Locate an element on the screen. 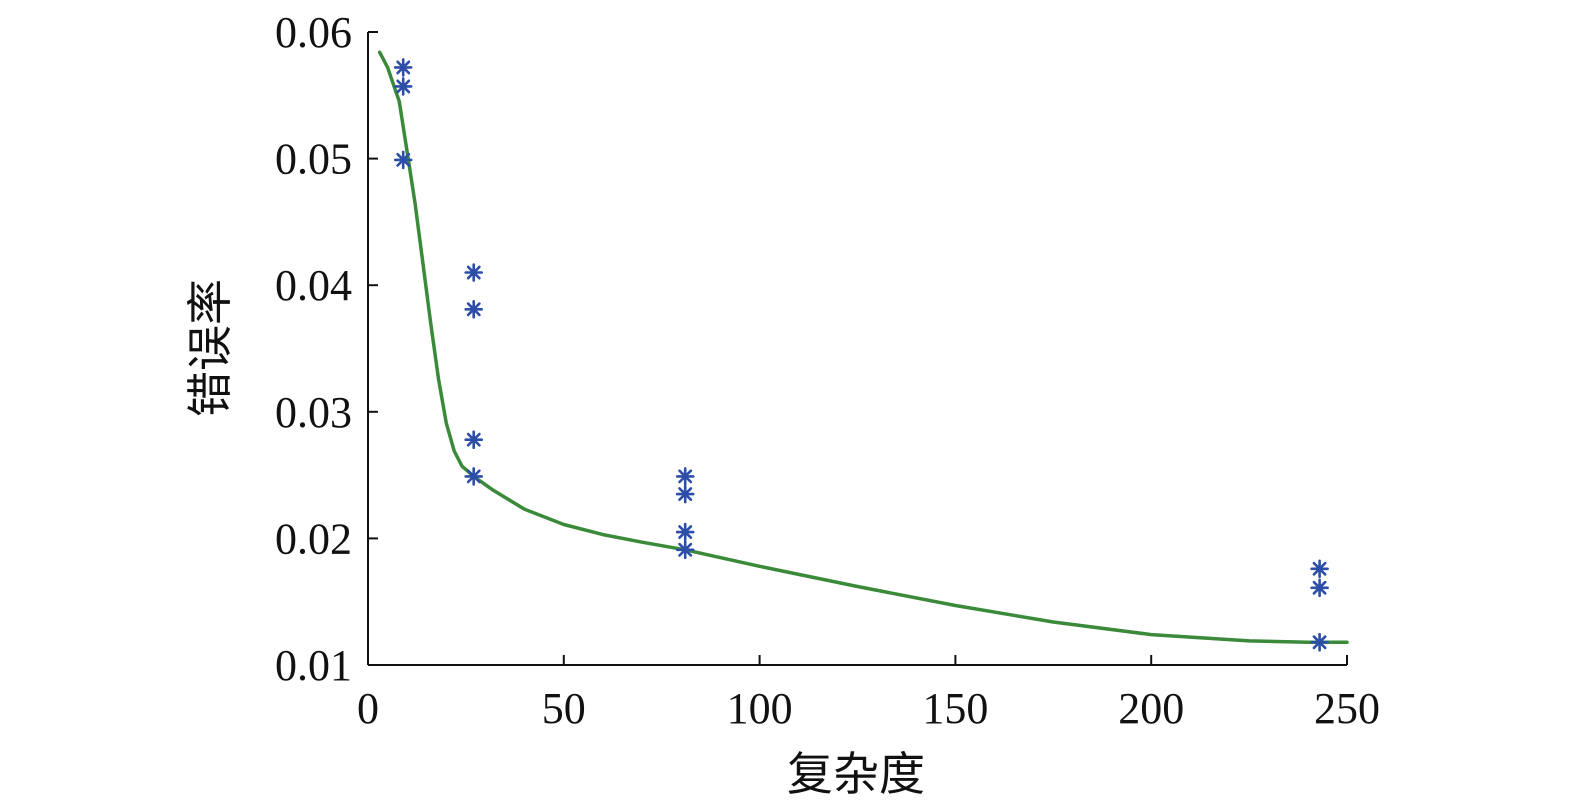 This screenshot has height=811, width=1575. y-tick-label: 0.06 is located at coordinates (313, 32).